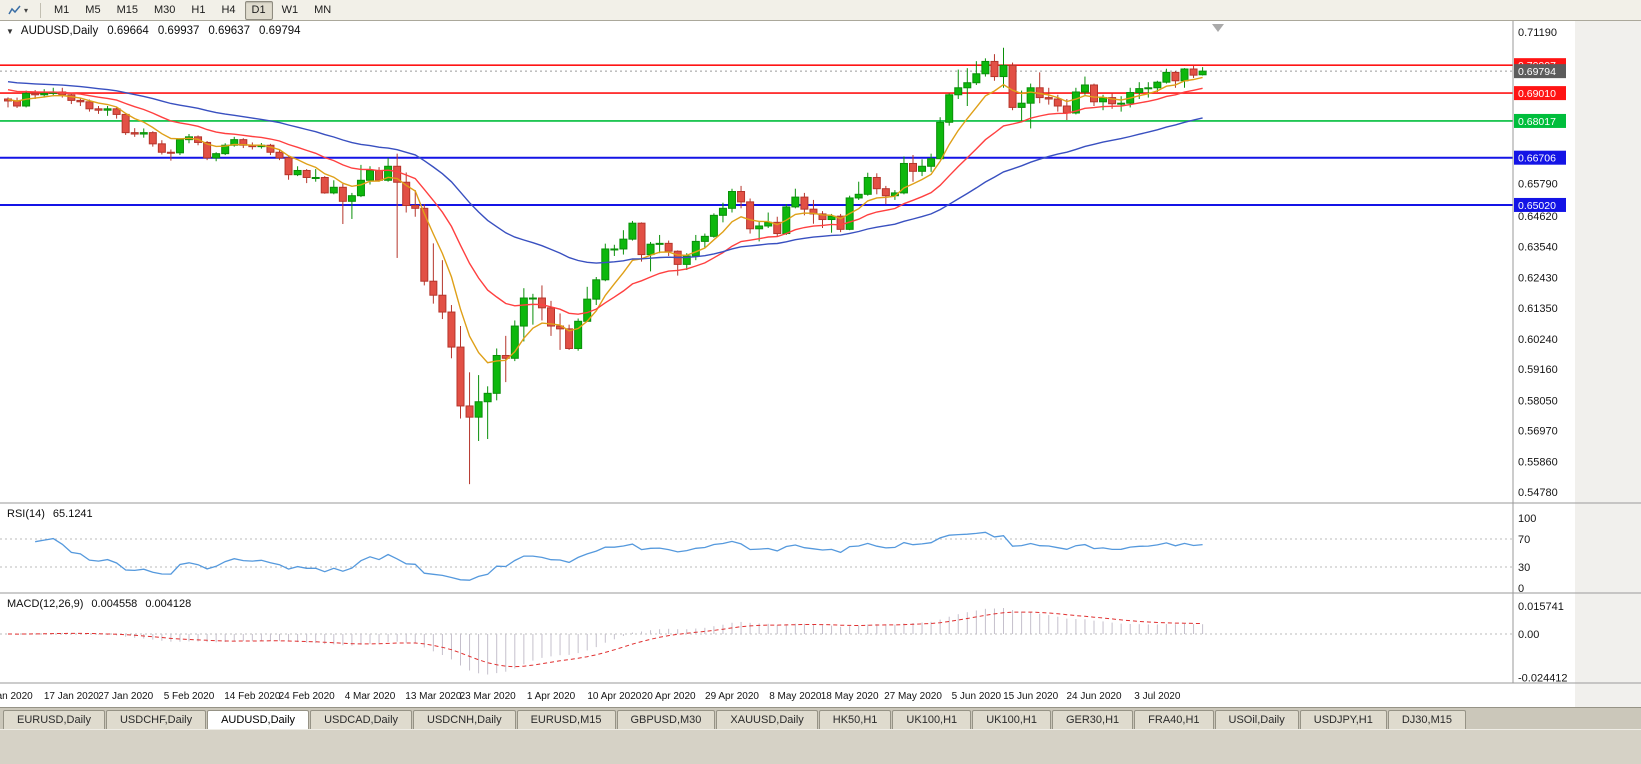  What do you see at coordinates (1030, 696) in the screenshot?
I see `svg-text: 15 Jun 2020` at bounding box center [1030, 696].